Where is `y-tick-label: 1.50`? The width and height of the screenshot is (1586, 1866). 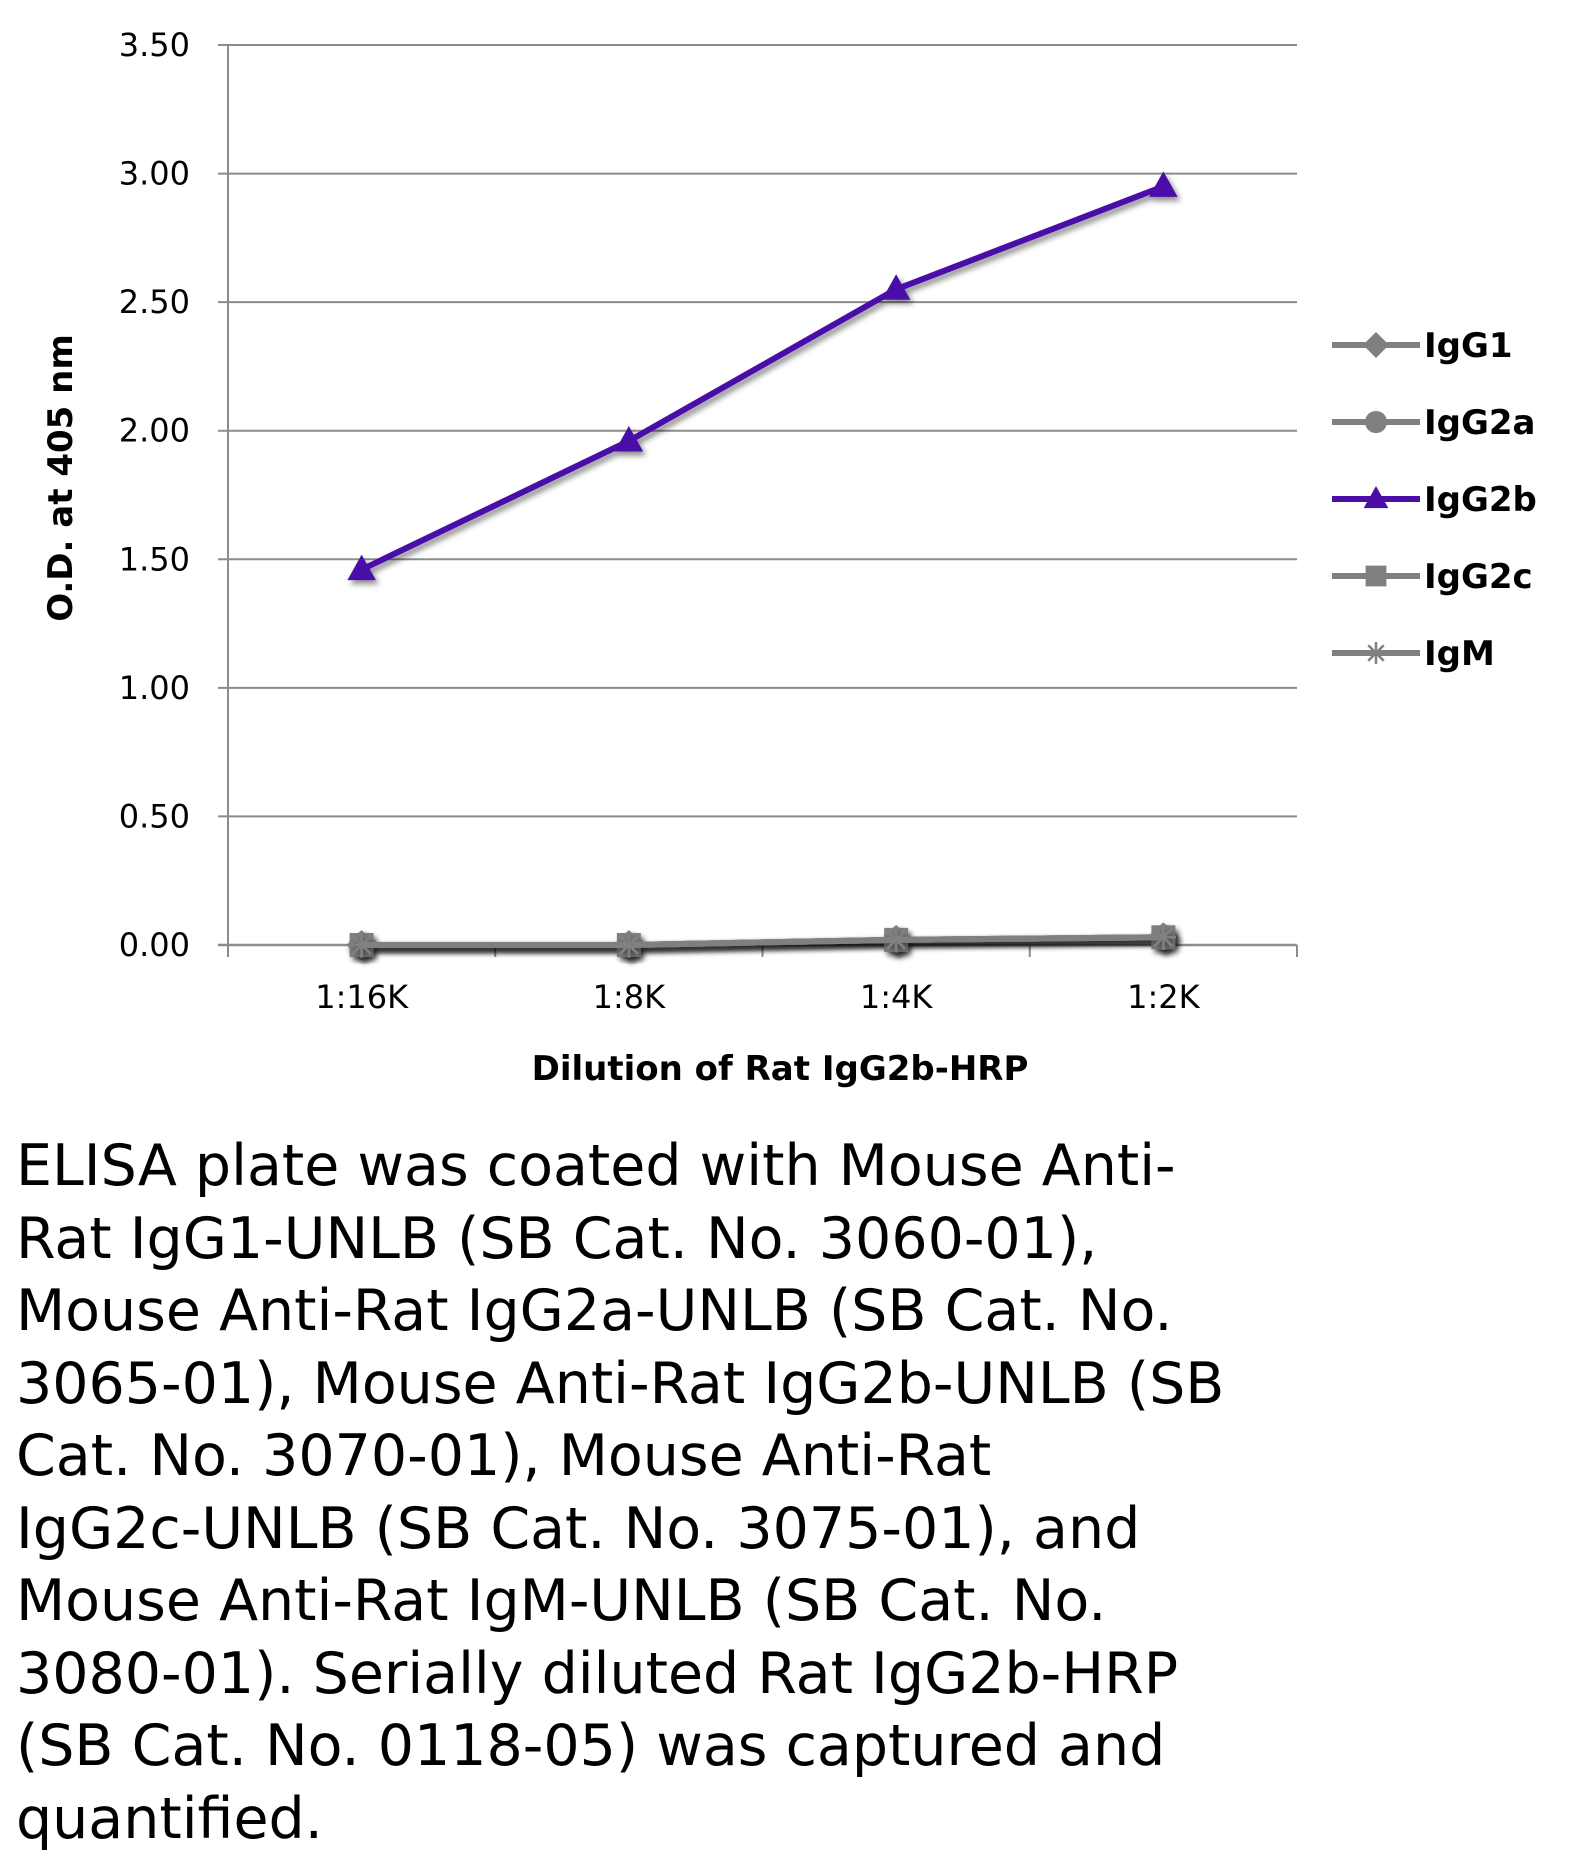 y-tick-label: 1.50 is located at coordinates (154, 559).